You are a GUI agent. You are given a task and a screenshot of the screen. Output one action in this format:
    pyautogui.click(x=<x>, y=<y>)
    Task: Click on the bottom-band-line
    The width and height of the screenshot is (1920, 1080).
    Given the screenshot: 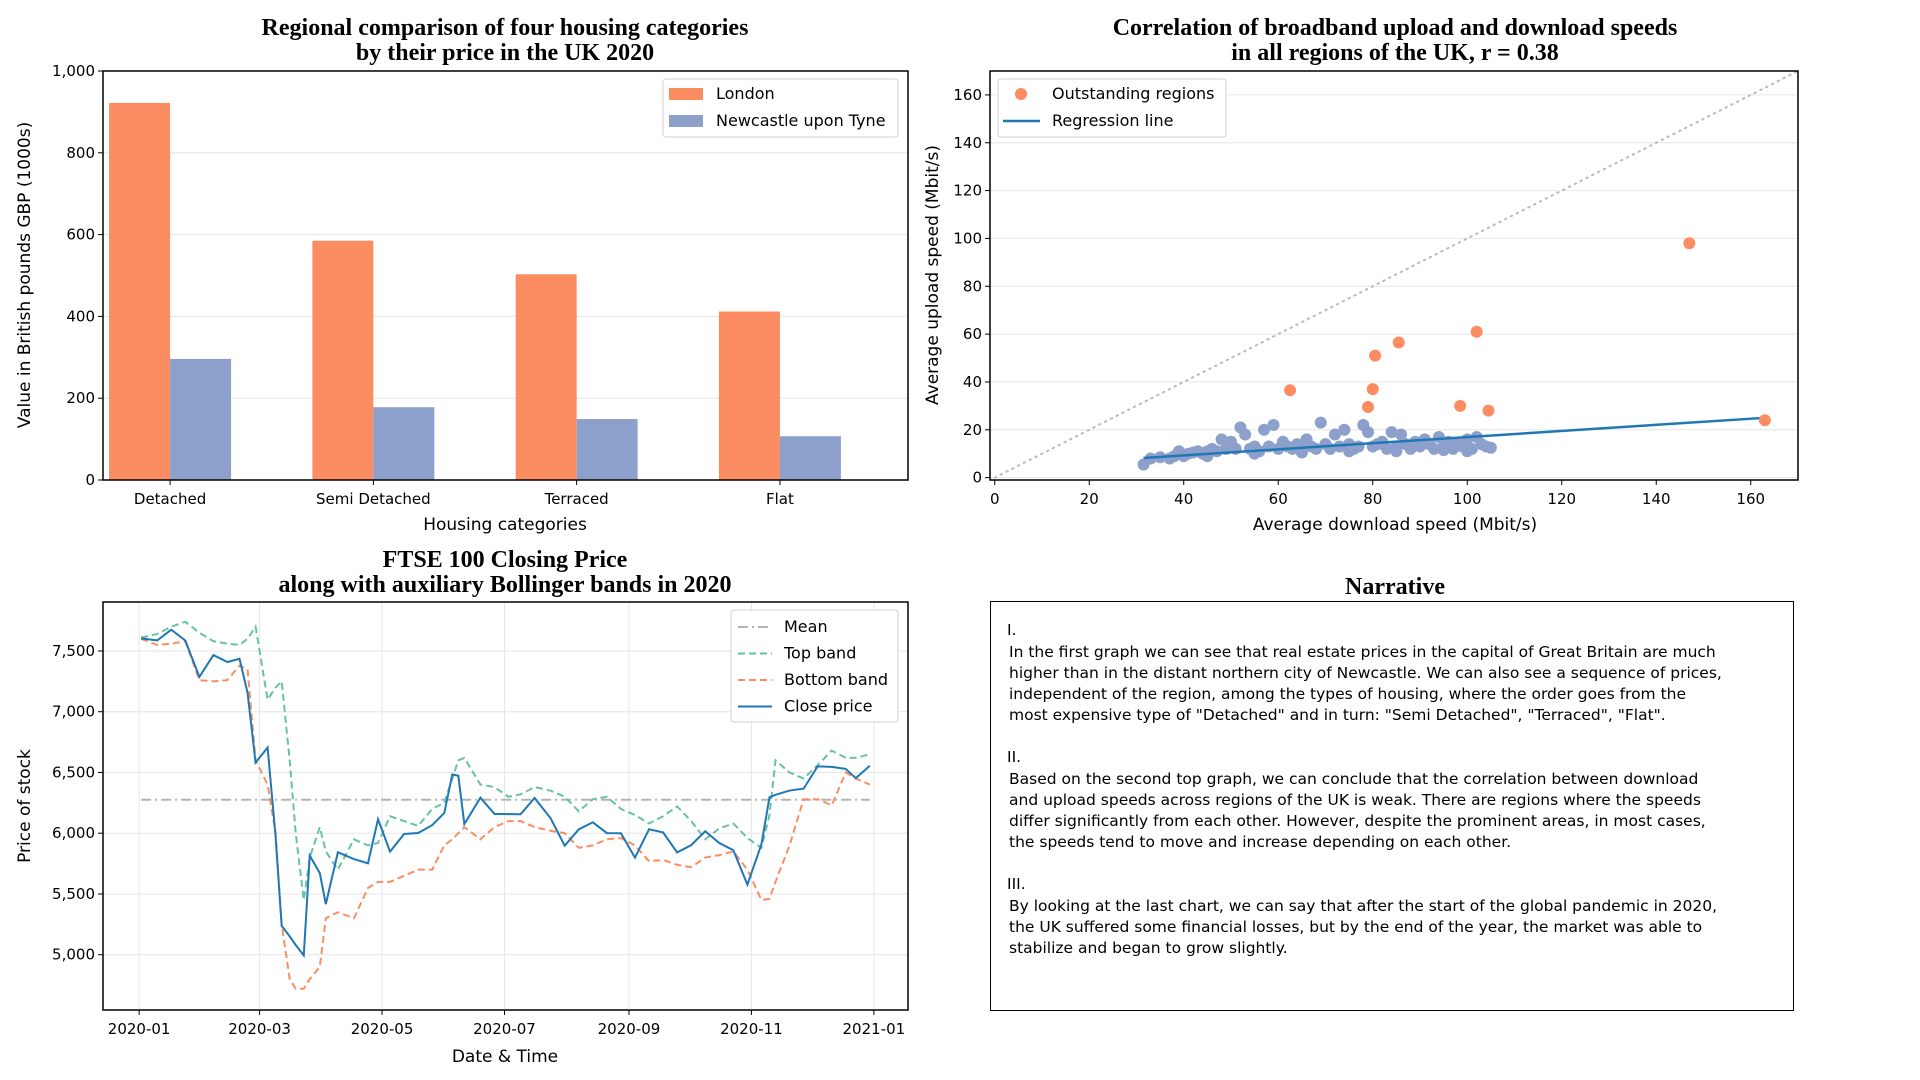 What is the action you would take?
    pyautogui.click(x=505, y=813)
    